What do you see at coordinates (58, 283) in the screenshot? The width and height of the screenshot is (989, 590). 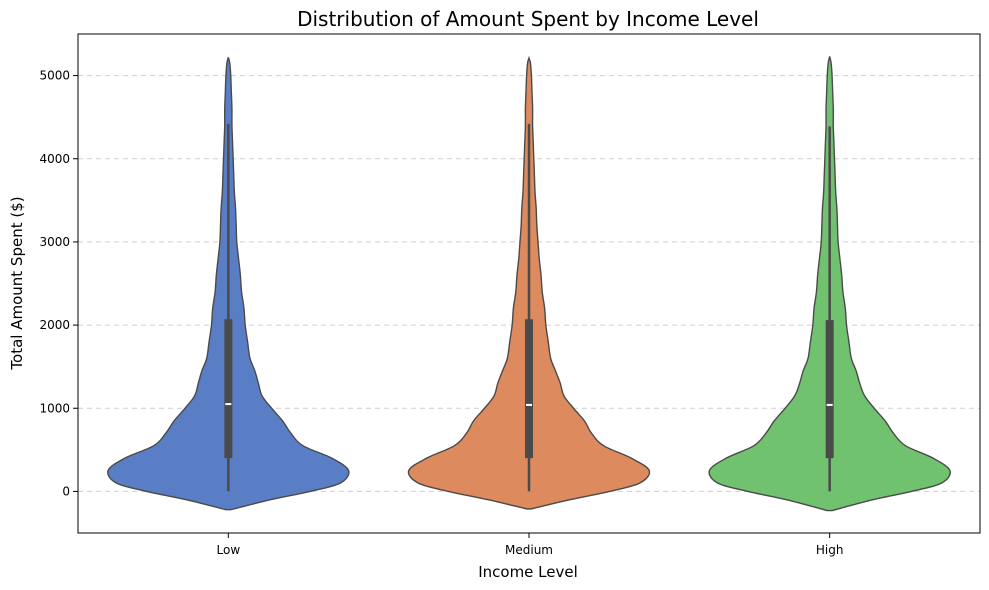 I see `y-axis-ticks: 0 1000 2000 3000 4000 5000` at bounding box center [58, 283].